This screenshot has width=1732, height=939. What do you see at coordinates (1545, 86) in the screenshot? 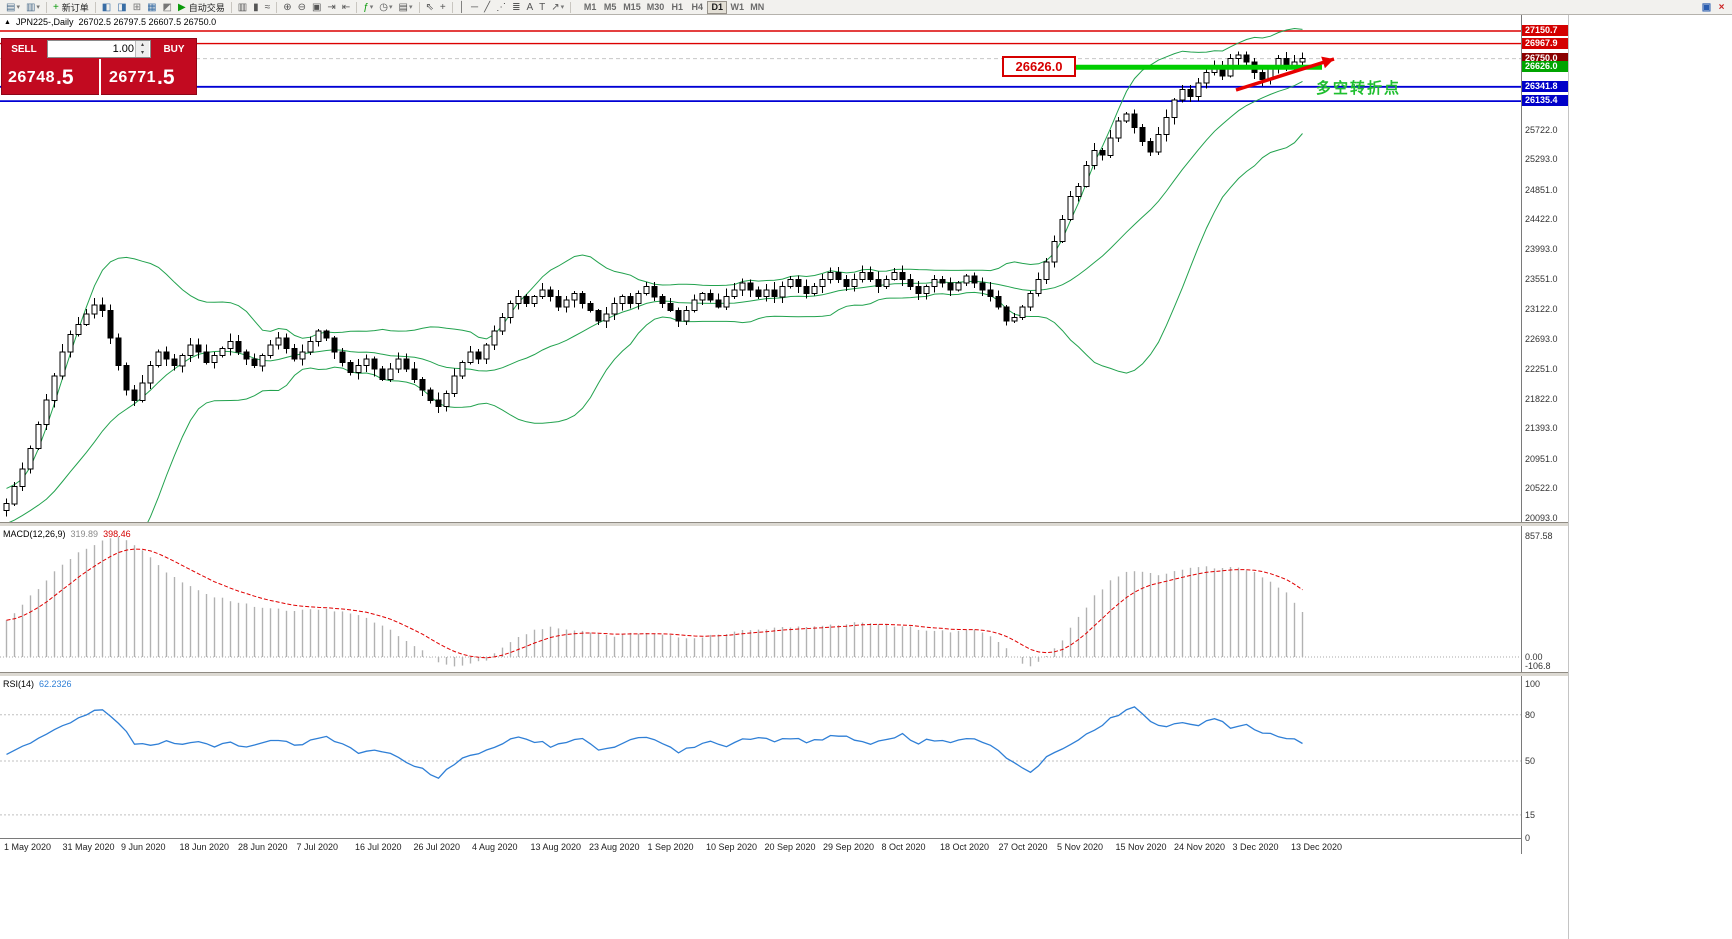
I see `price-tag-label: 26341.8` at bounding box center [1545, 86].